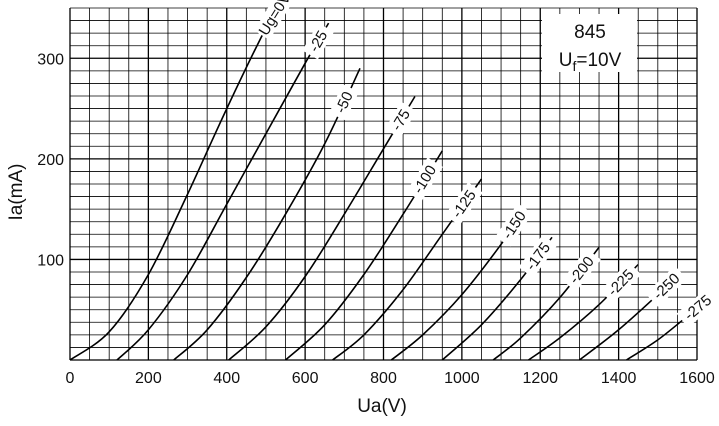  I want to click on tube-type-label: 845, so click(590, 32).